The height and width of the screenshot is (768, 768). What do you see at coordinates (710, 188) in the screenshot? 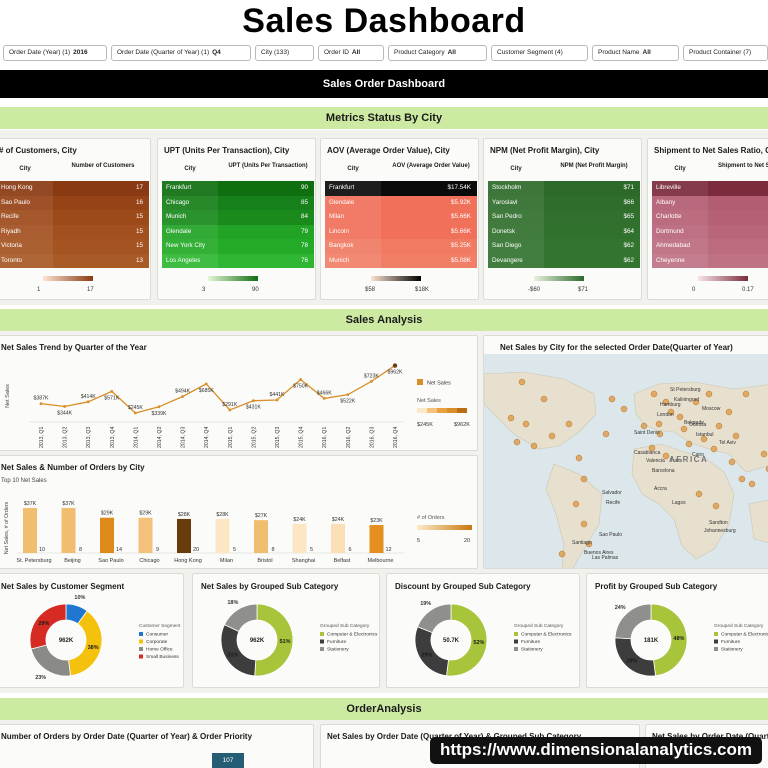
I see `metric-row: Libreville` at bounding box center [710, 188].